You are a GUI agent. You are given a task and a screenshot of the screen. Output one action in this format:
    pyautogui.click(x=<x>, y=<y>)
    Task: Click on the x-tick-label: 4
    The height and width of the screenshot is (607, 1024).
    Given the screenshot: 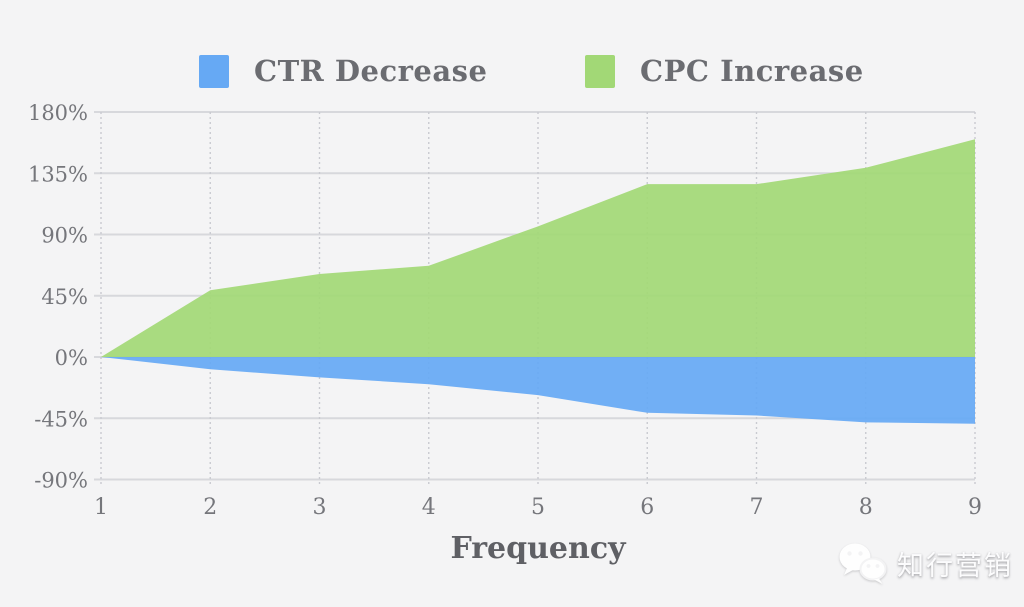 What is the action you would take?
    pyautogui.click(x=429, y=507)
    